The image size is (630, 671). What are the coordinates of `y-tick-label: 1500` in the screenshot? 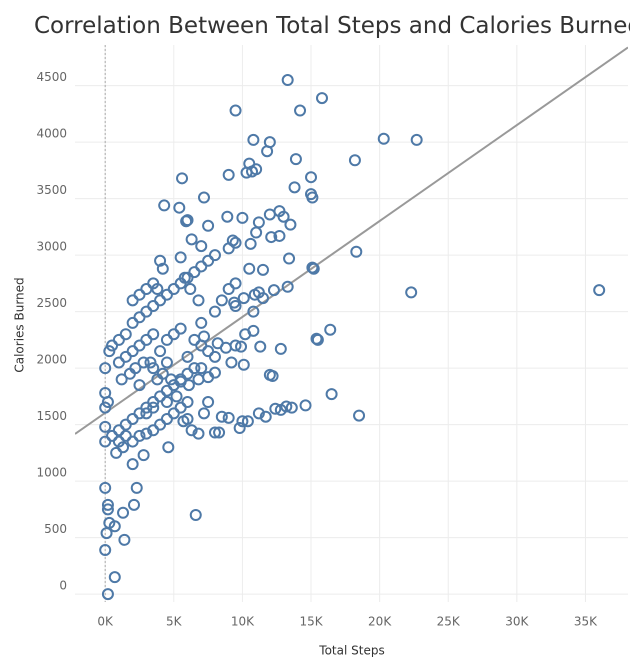 It's located at (51, 416).